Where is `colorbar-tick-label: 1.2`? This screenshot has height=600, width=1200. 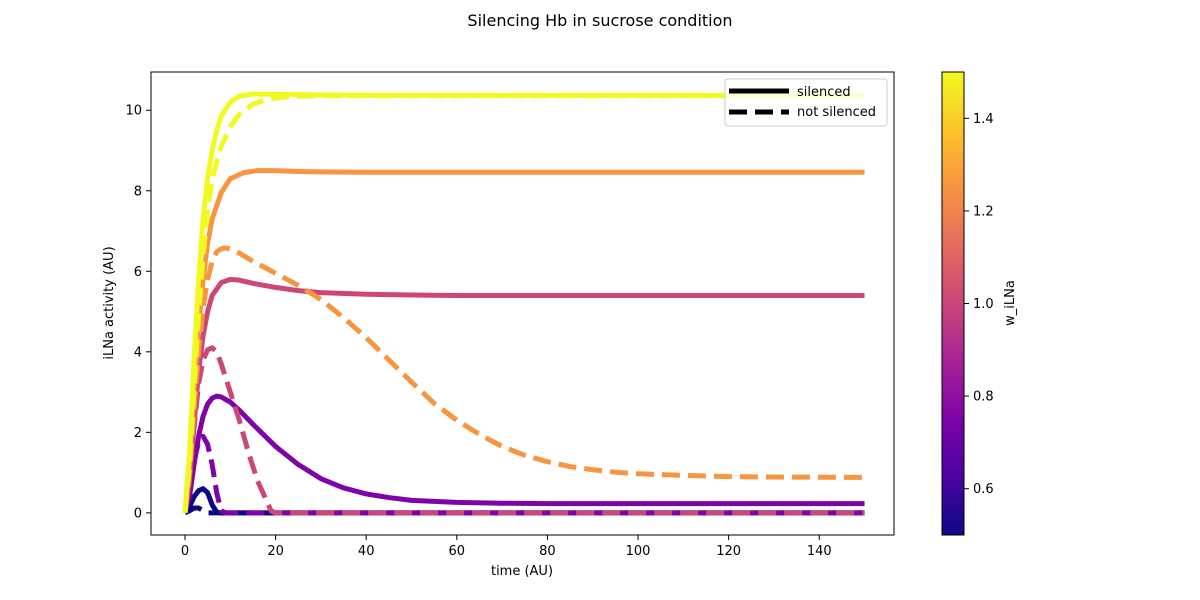 colorbar-tick-label: 1.2 is located at coordinates (983, 211).